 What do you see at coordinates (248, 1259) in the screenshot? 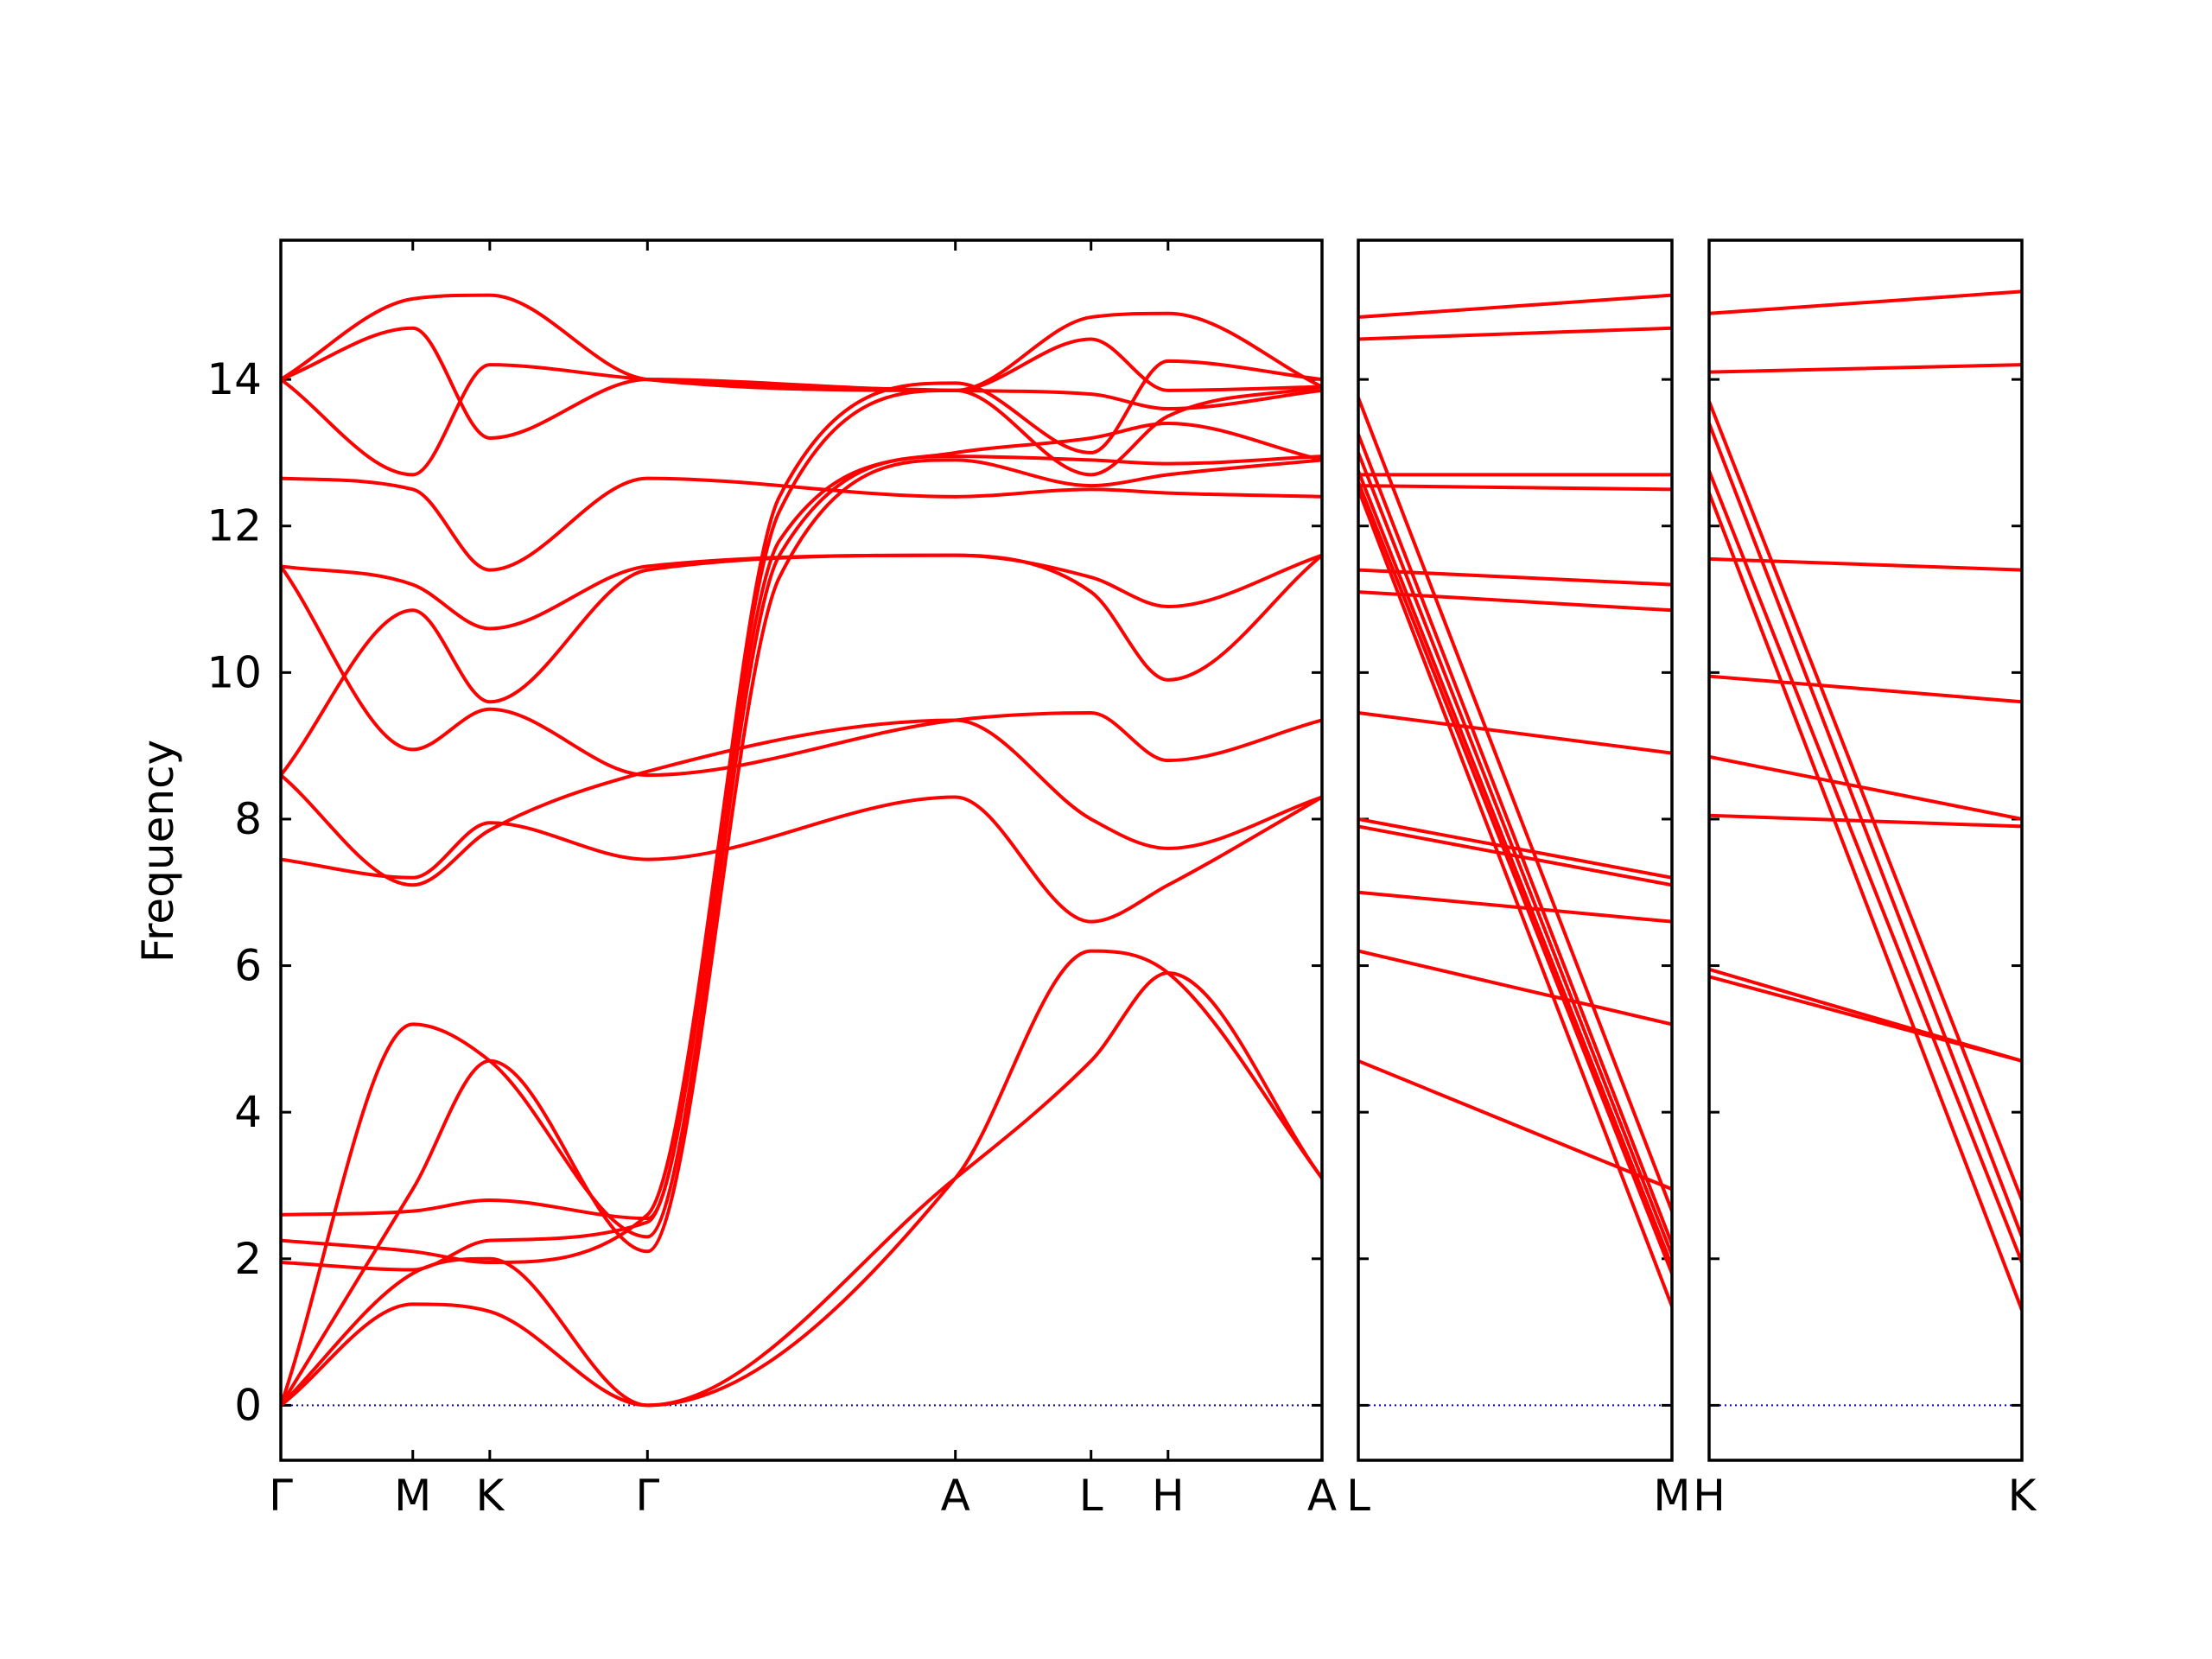
I see `y-tick-label: 2` at bounding box center [248, 1259].